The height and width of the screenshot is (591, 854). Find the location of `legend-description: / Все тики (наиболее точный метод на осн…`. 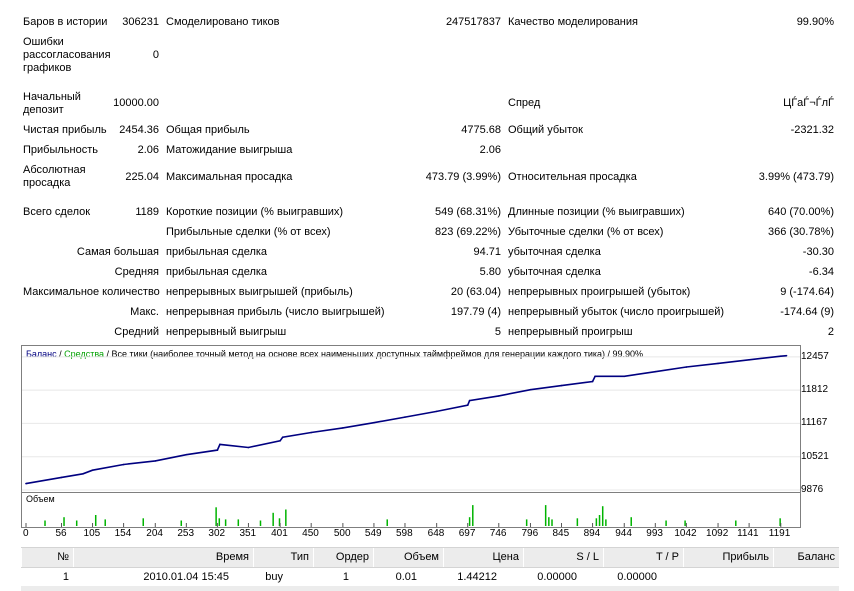

legend-description: / Все тики (наиболее точный метод на осн… is located at coordinates (374, 354).